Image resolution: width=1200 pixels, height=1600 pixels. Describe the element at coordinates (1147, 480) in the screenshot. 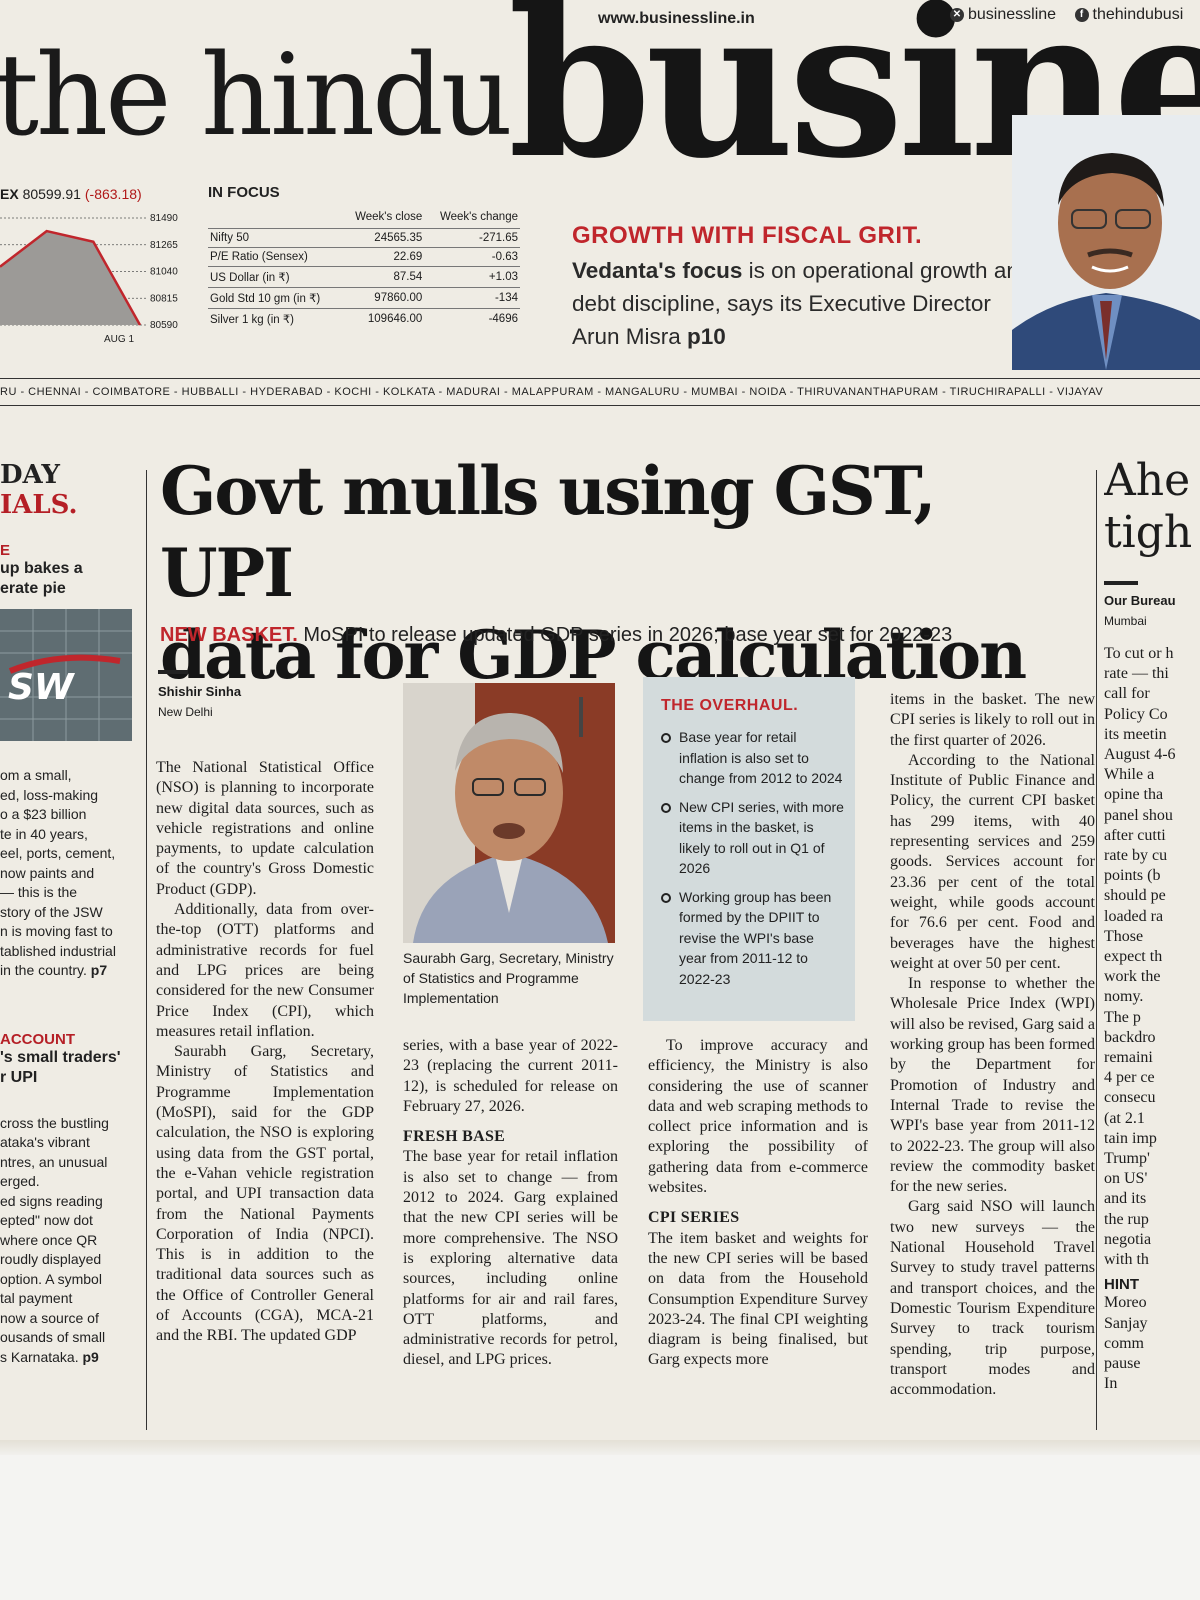

I see `right-headline-1: Ahe` at that location.